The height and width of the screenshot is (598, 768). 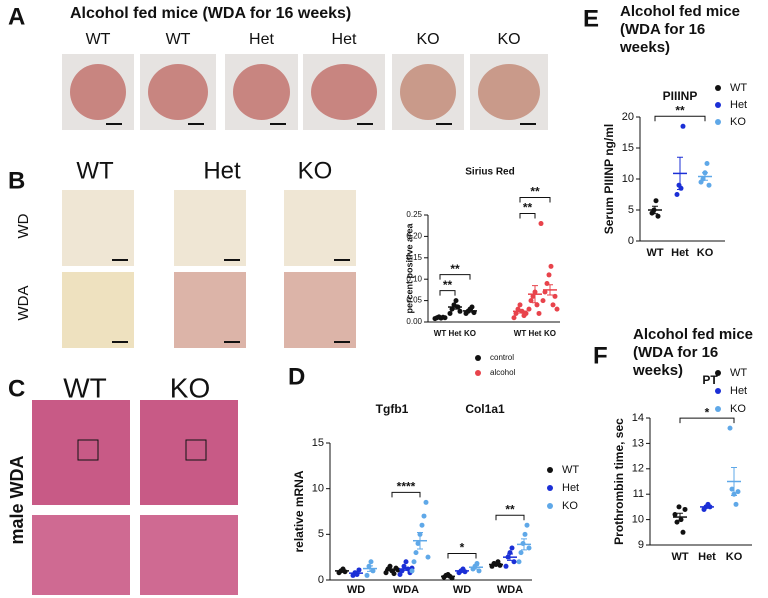 I want to click on chart-title: Alcohol fed mice (WDA for 16 weeks), so click(x=693, y=352).